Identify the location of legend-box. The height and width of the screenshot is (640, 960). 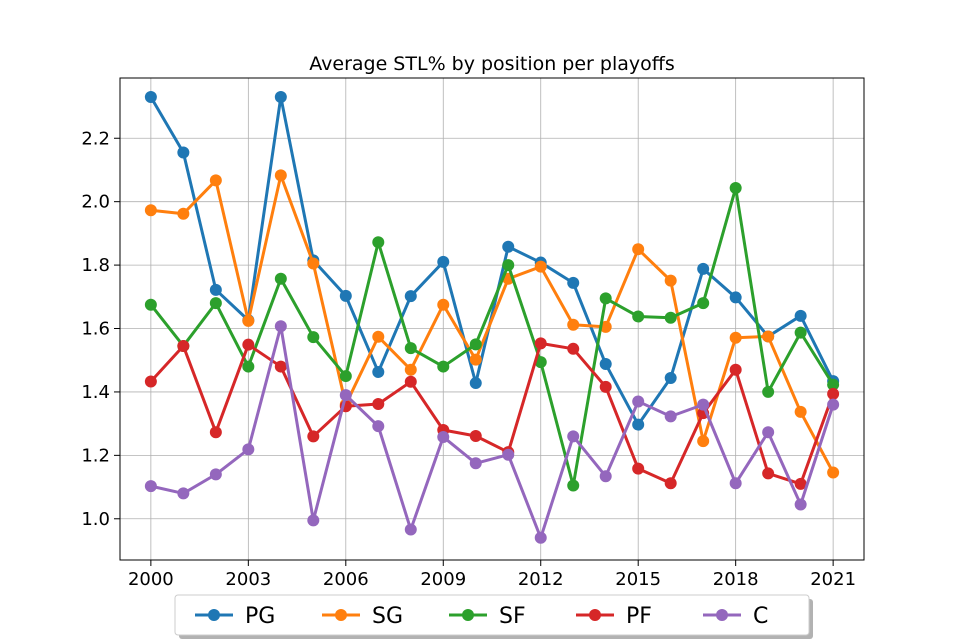
(492, 615).